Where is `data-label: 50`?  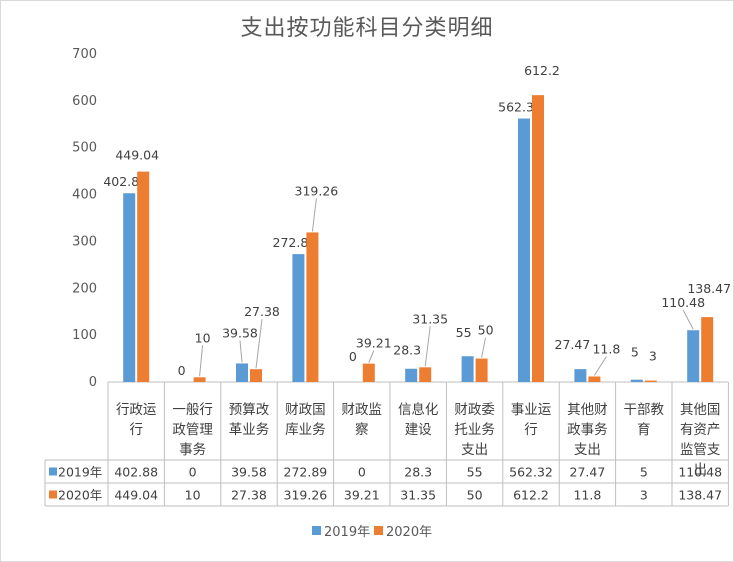 data-label: 50 is located at coordinates (486, 330).